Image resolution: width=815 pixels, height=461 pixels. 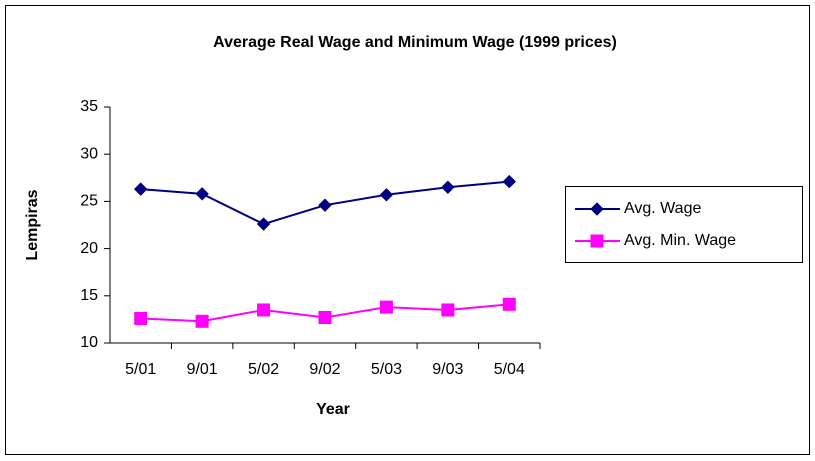 What do you see at coordinates (89, 201) in the screenshot?
I see `y-tick-label: 25` at bounding box center [89, 201].